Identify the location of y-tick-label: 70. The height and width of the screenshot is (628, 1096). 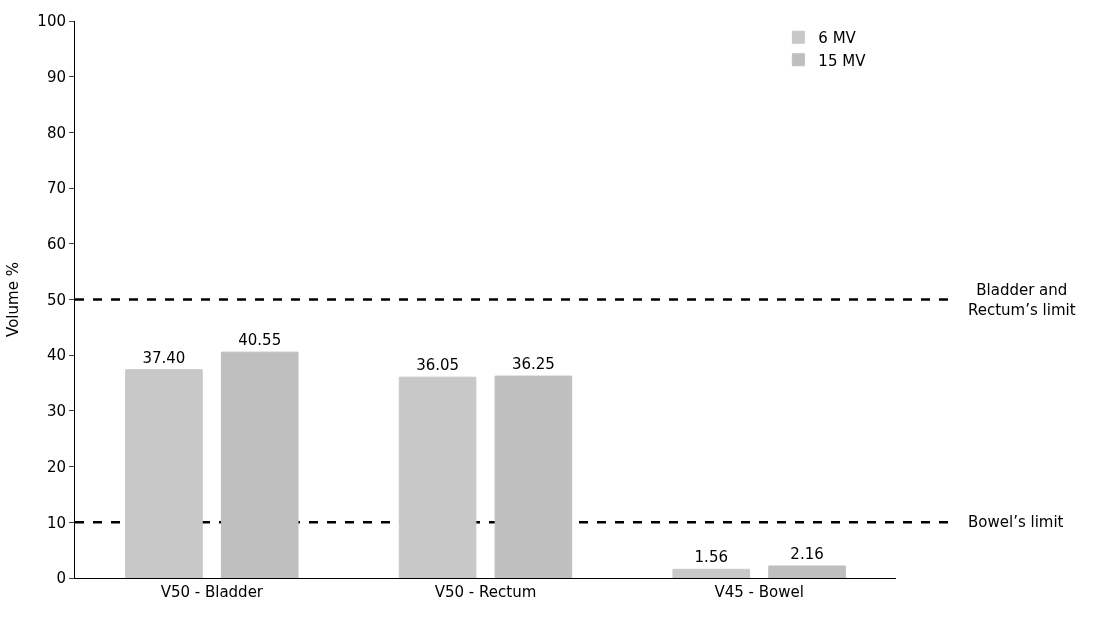
(56, 188).